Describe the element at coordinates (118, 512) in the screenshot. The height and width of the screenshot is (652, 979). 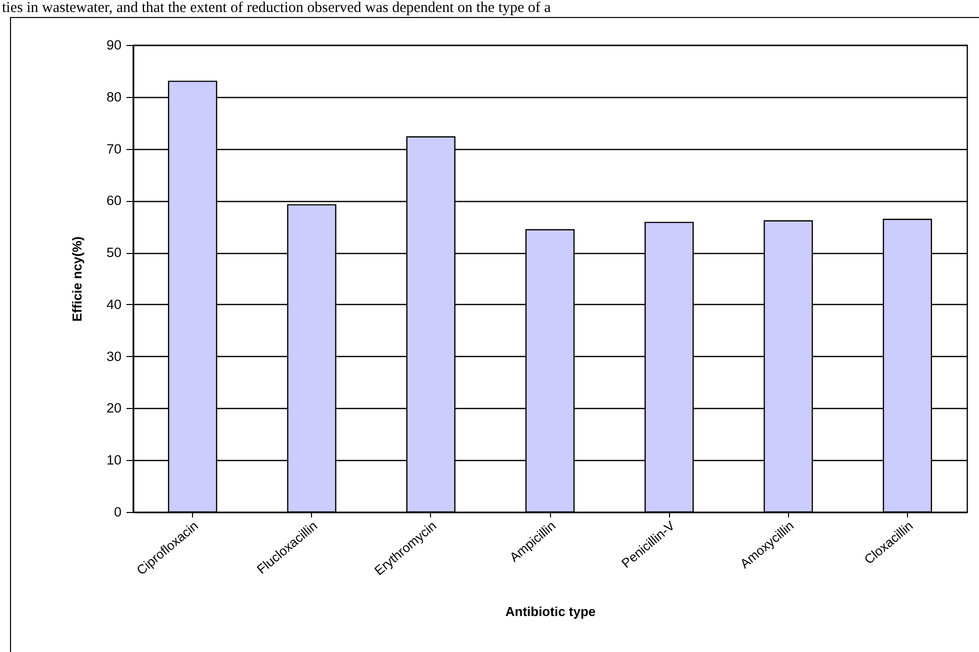
I see `y-tick-label: 0` at that location.